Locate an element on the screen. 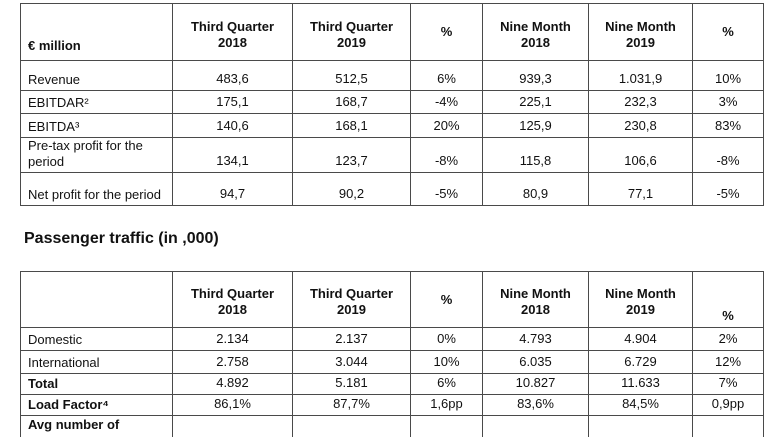 The height and width of the screenshot is (437, 777). value-cell: 4.904 is located at coordinates (640, 339).